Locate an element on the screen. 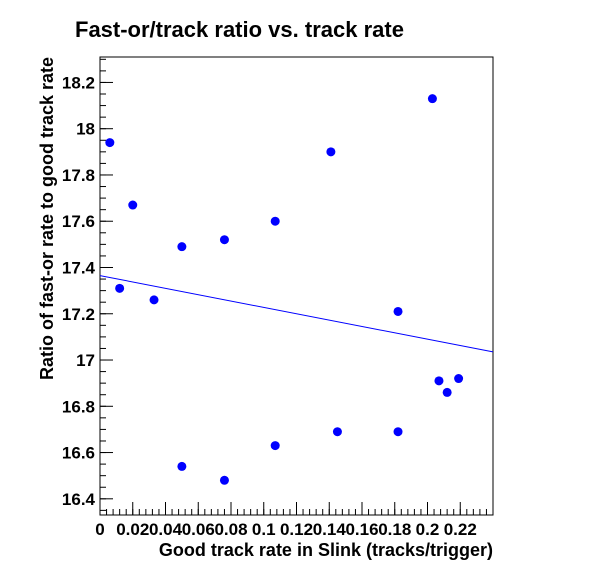 This screenshot has height=572, width=596. x-tick-label: 0.22 is located at coordinates (460, 529).